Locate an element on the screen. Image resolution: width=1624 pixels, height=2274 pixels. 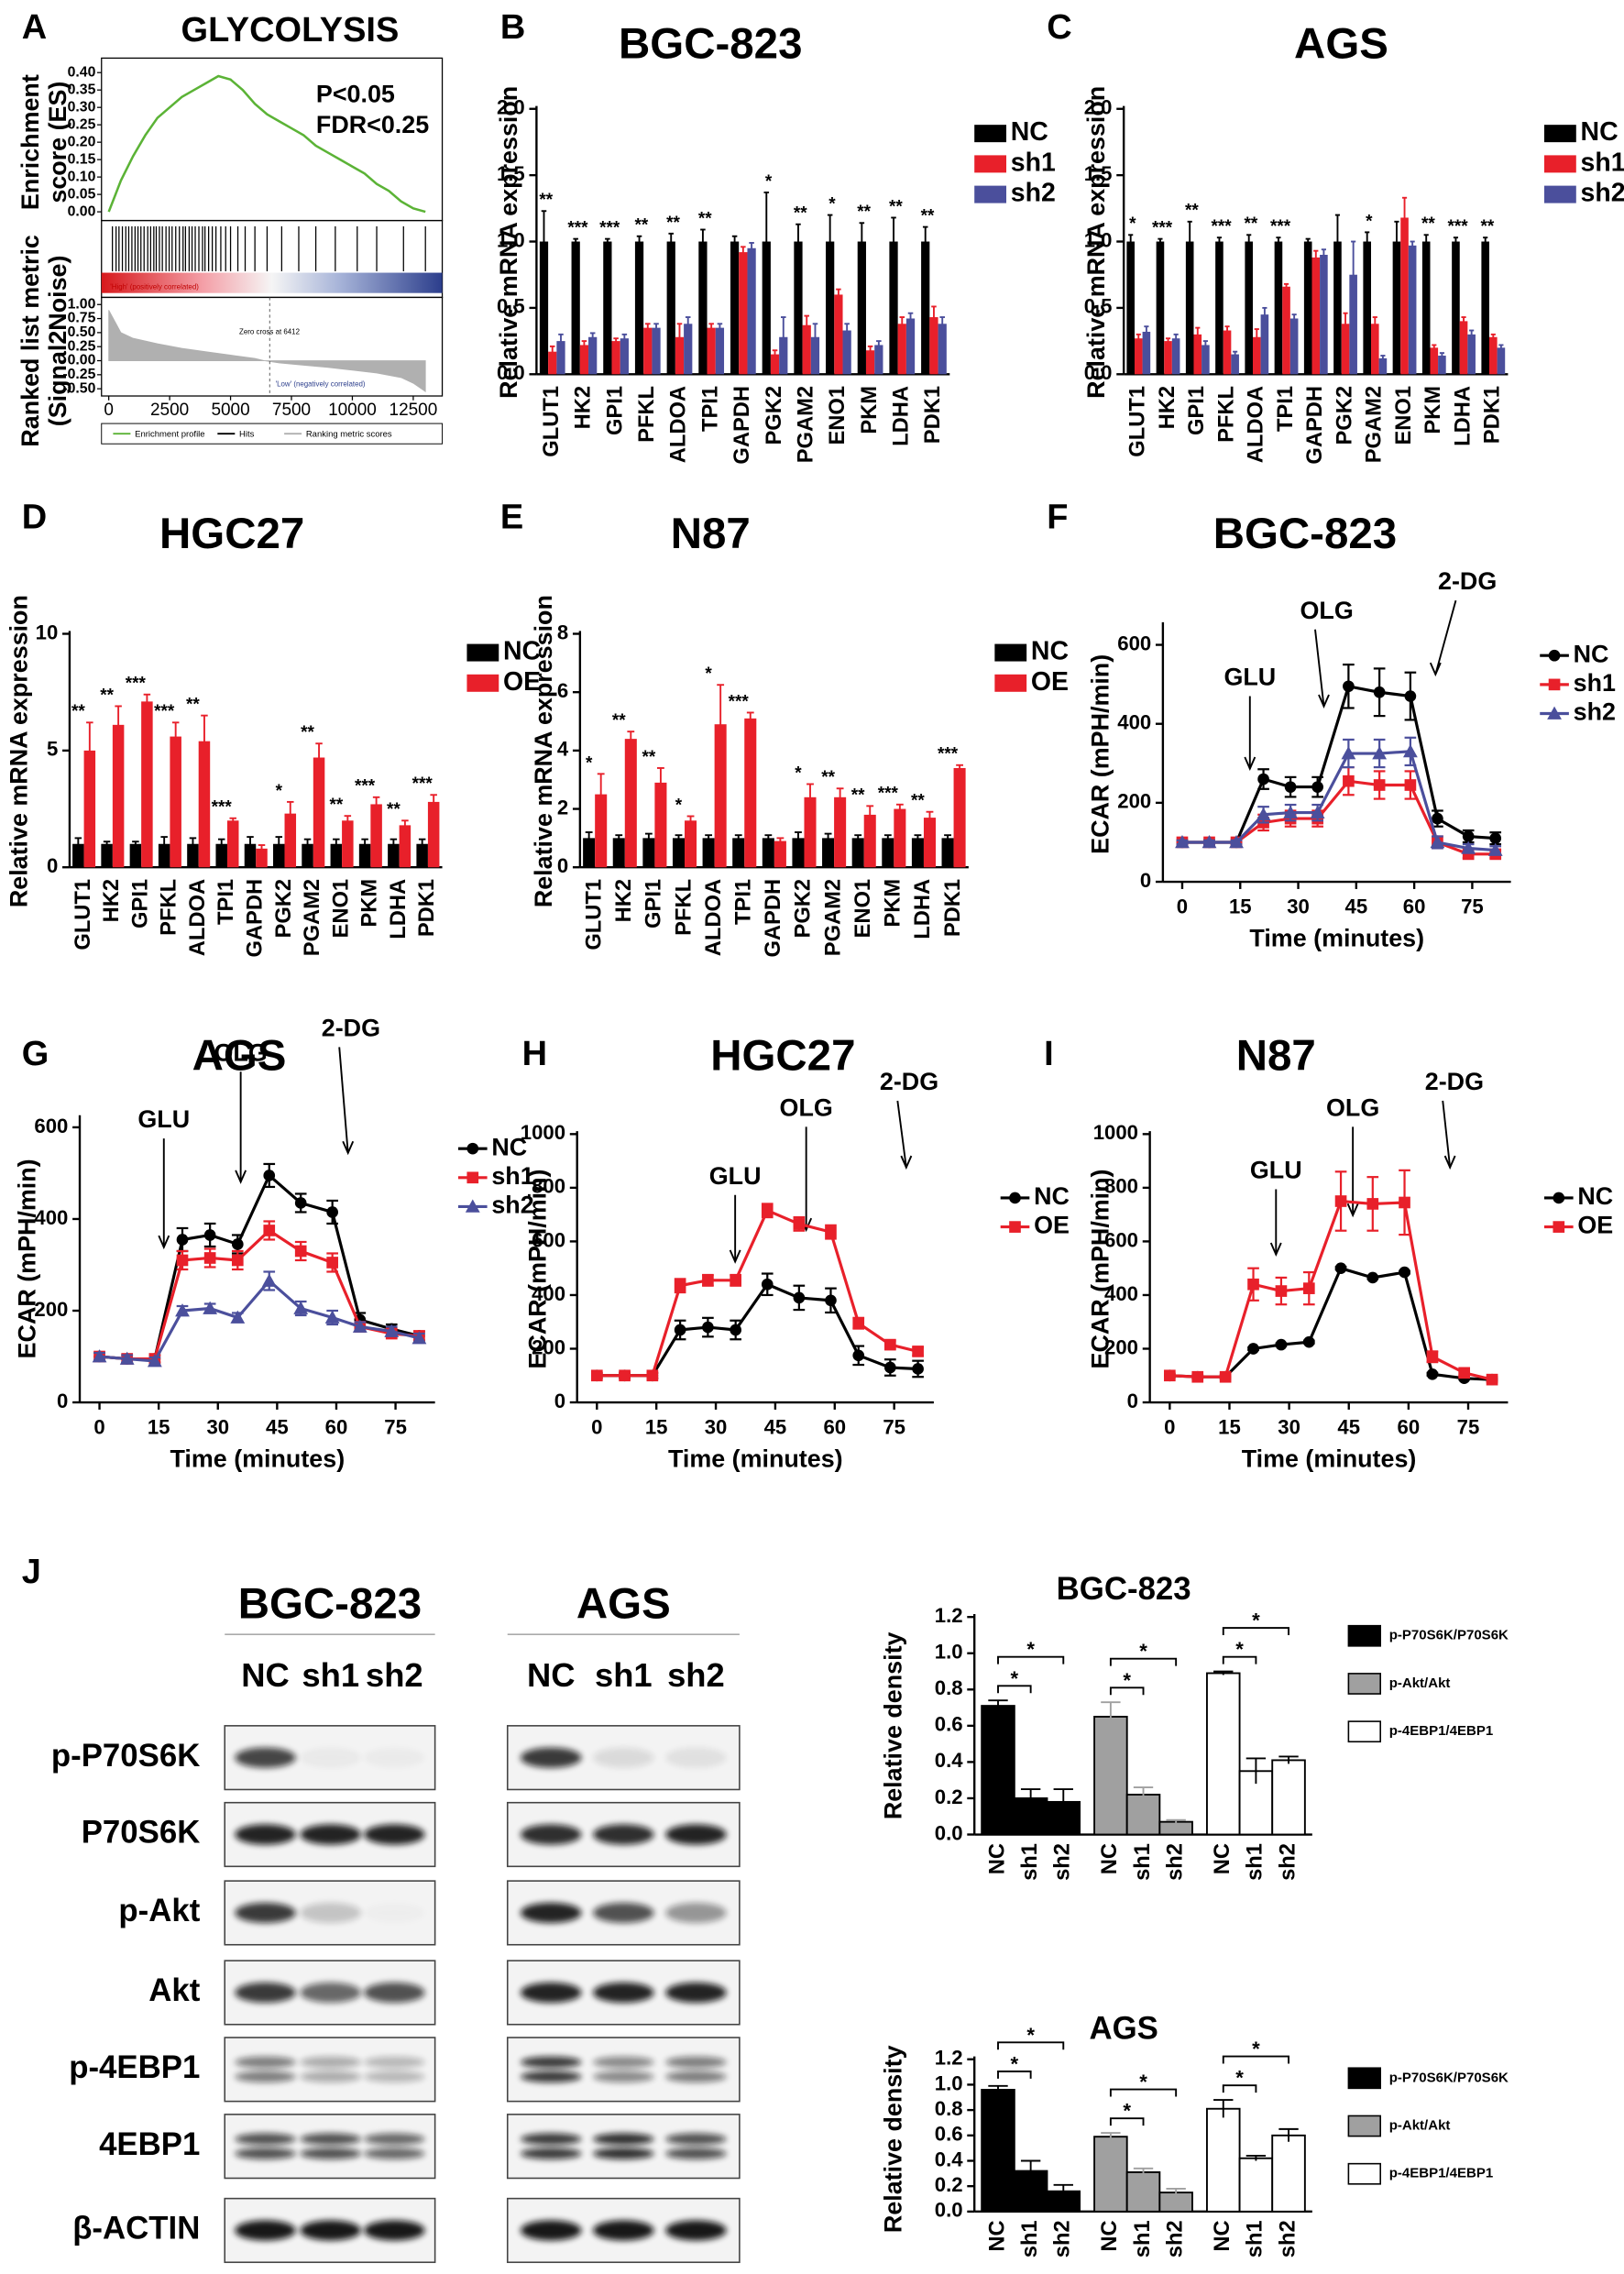
x-tick-label: 10000 is located at coordinates (352, 410).